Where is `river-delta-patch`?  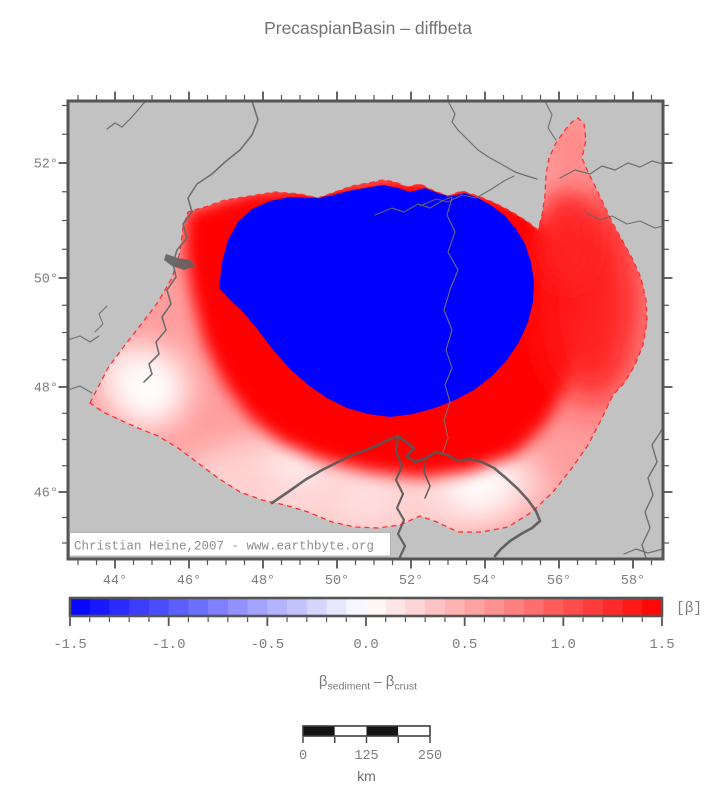 river-delta-patch is located at coordinates (180, 262).